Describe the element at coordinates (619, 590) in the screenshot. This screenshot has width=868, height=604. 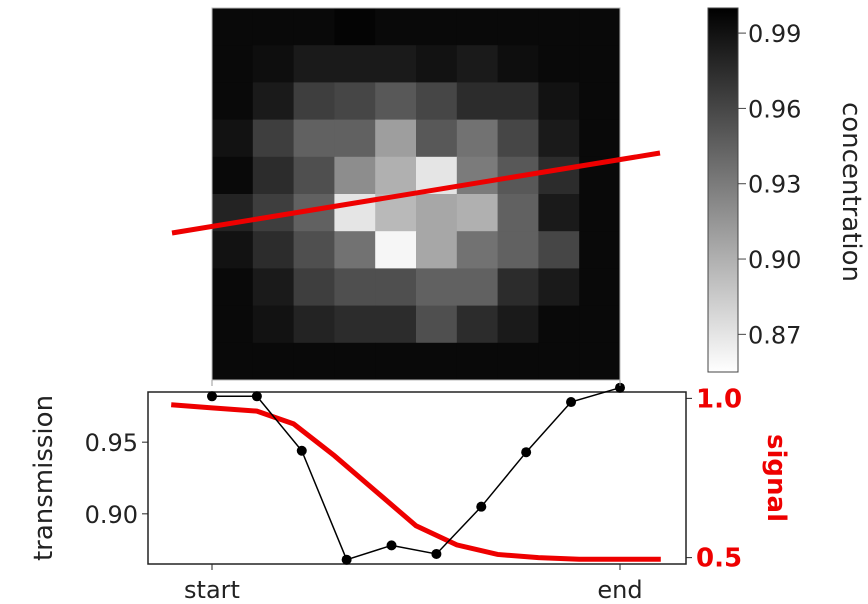
I see `x-tick-label: end` at that location.